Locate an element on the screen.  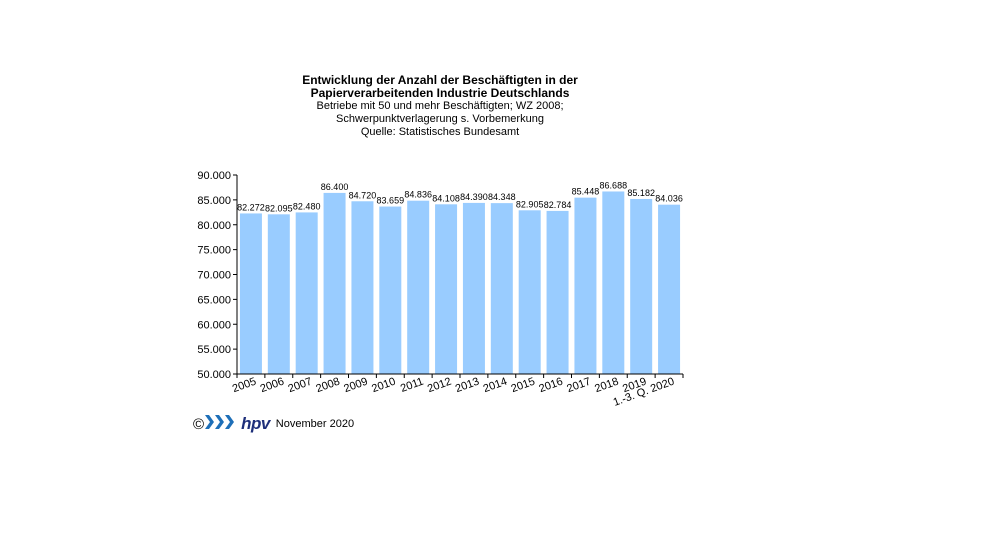
x-tick-label: 2008 is located at coordinates (327, 386).